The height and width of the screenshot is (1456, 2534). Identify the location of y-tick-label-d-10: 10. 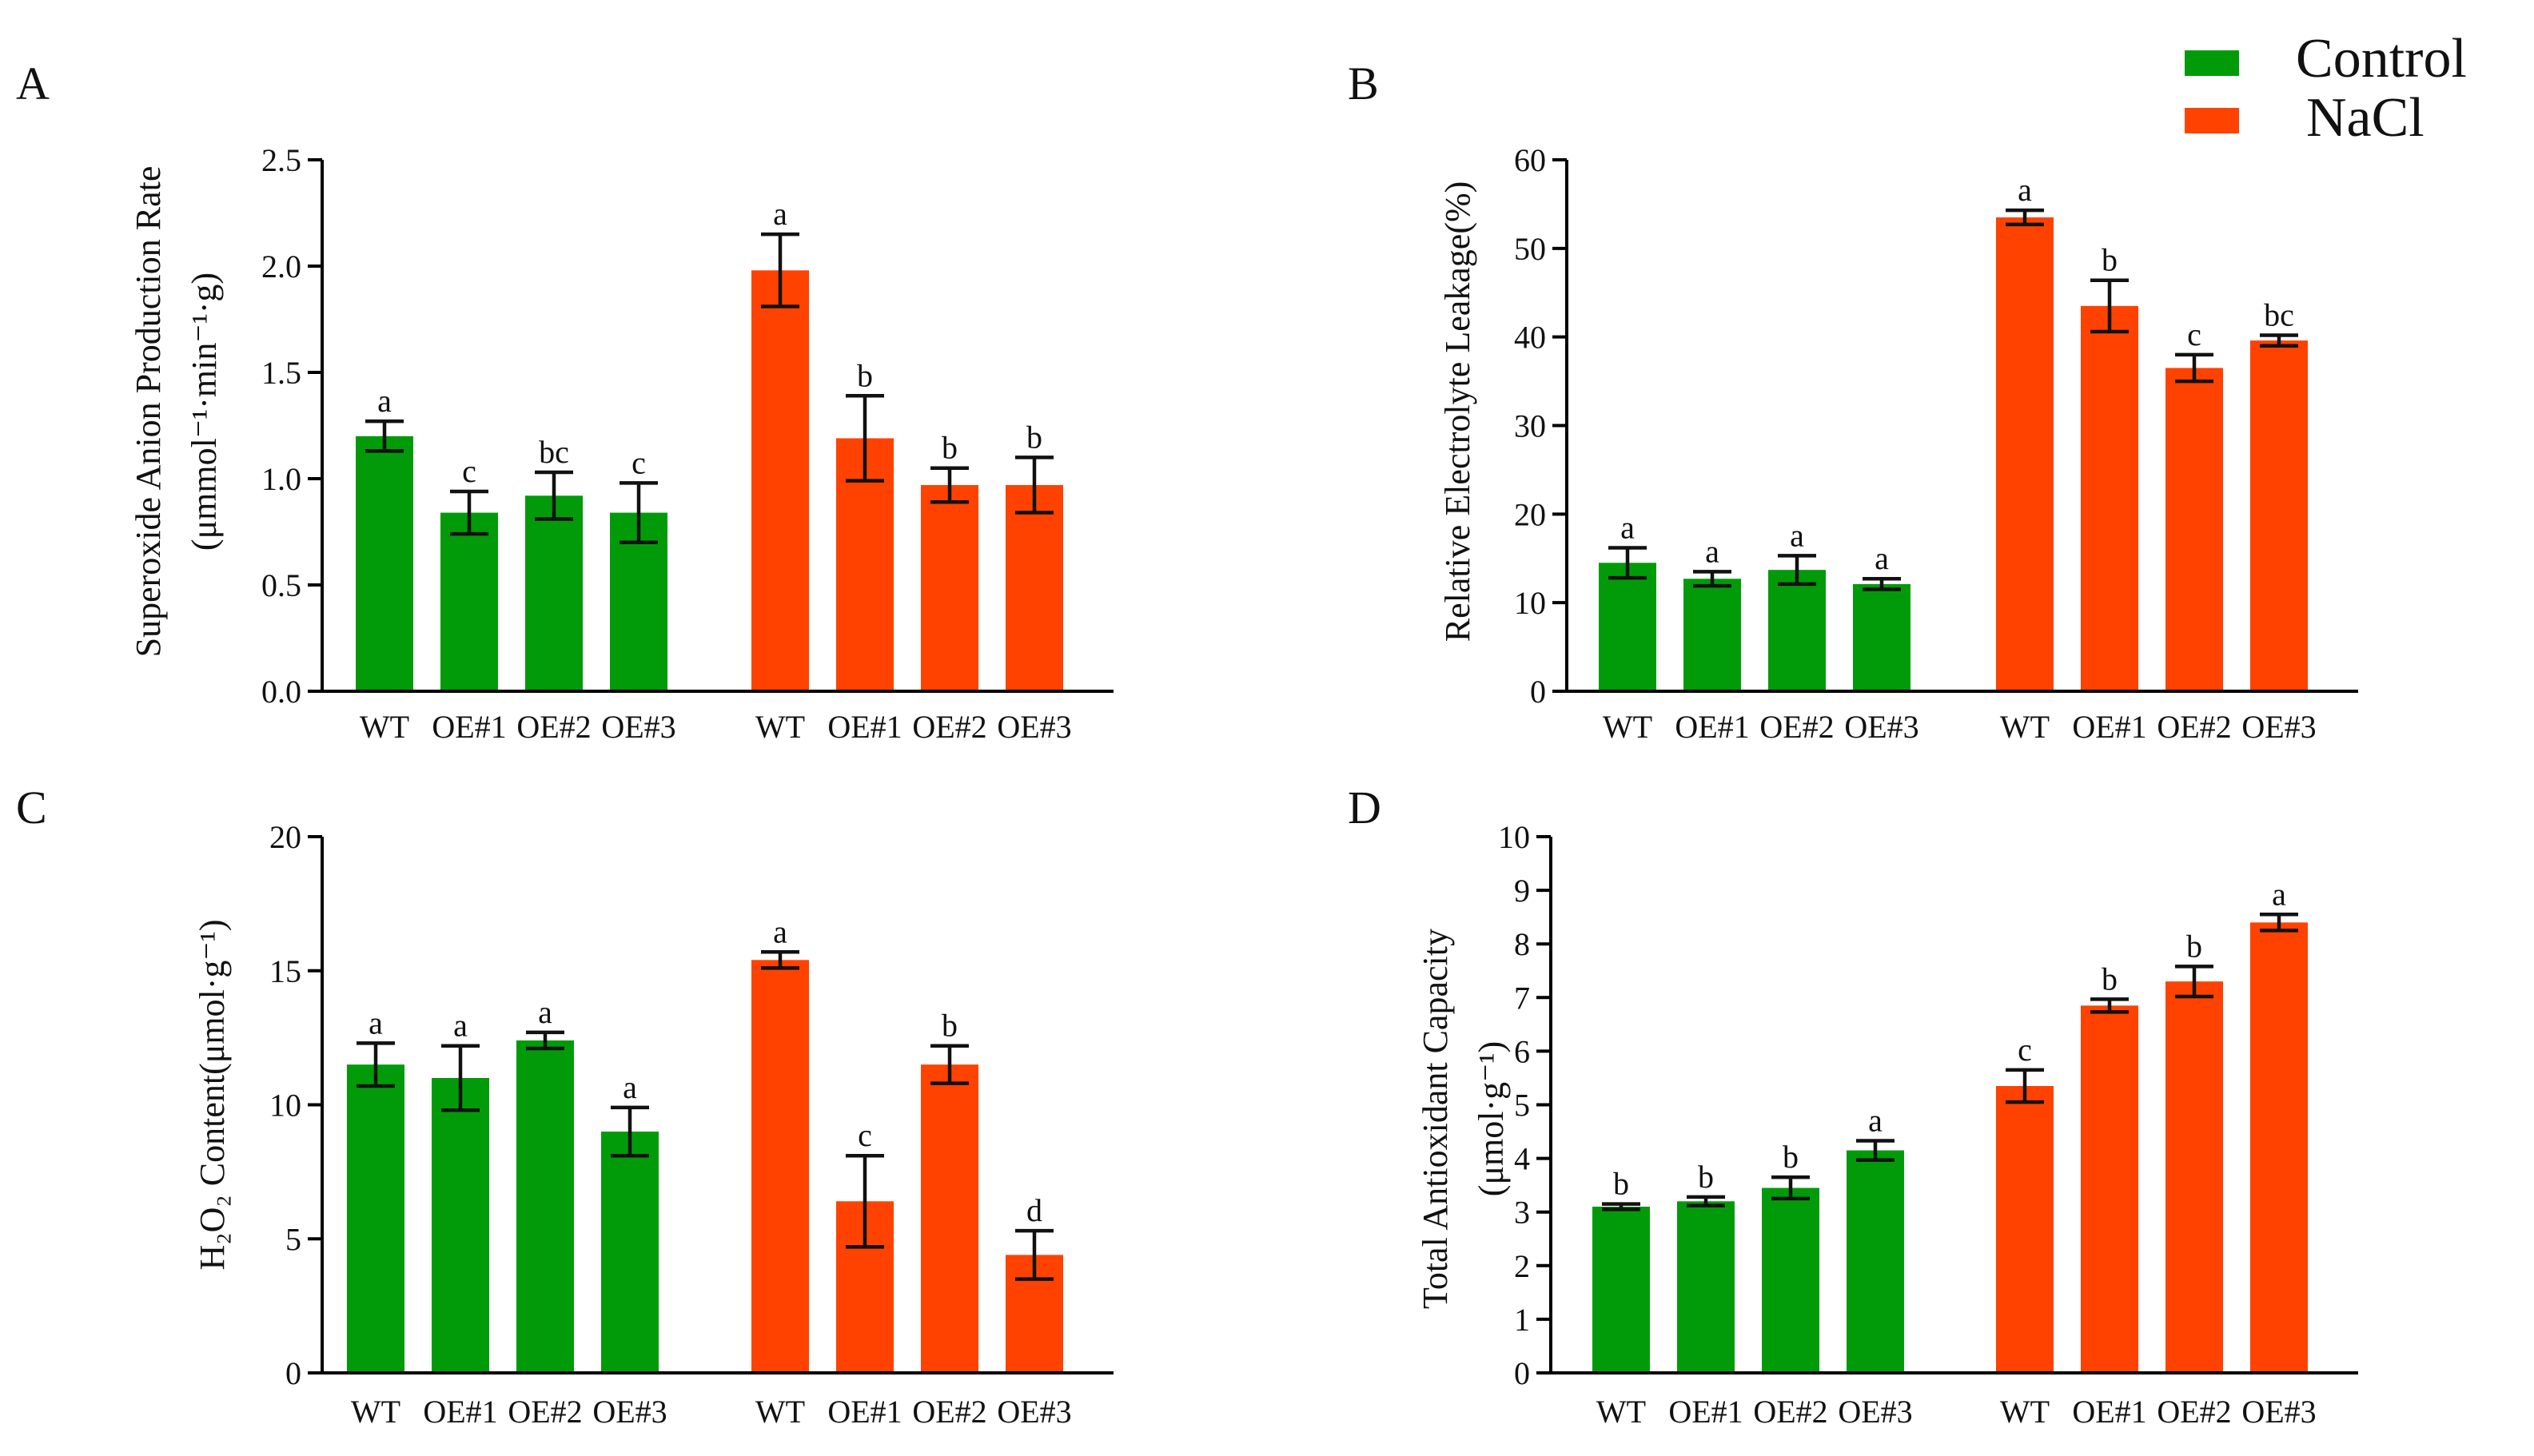
(1514, 837).